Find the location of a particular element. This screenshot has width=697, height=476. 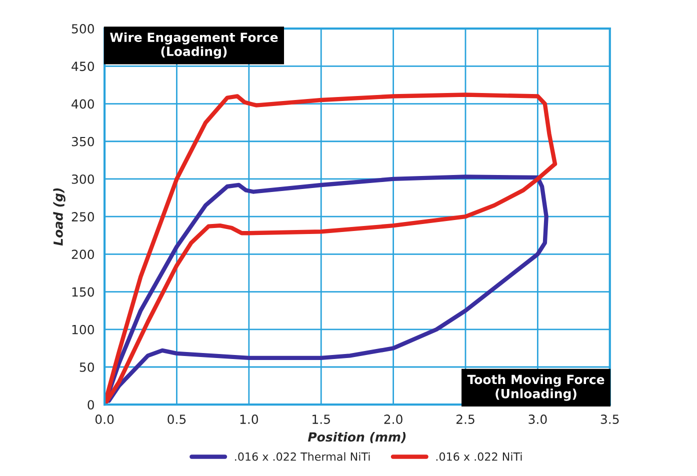

y-tick-label: 400 is located at coordinates (83, 104).